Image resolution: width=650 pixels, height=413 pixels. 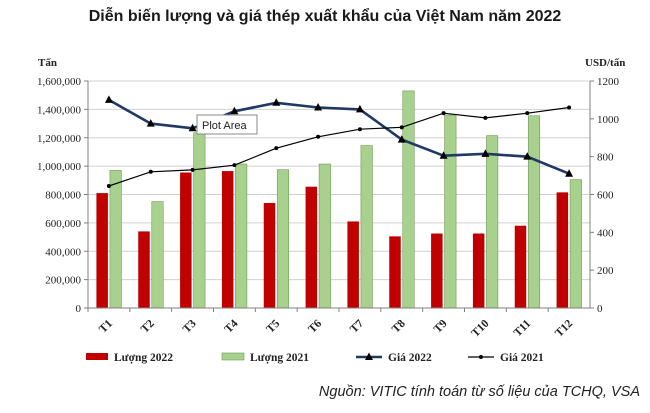 What do you see at coordinates (232, 326) in the screenshot?
I see `x-tick-label: T4` at bounding box center [232, 326].